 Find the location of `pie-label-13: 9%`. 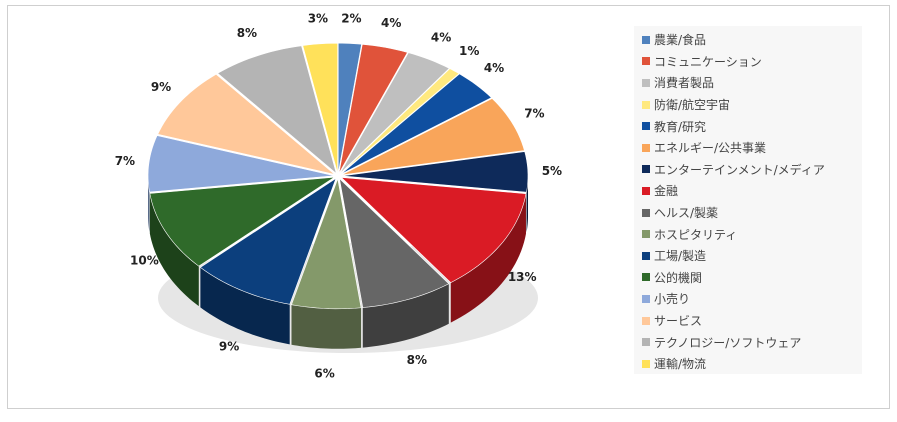

pie-label-13: 9% is located at coordinates (161, 87).